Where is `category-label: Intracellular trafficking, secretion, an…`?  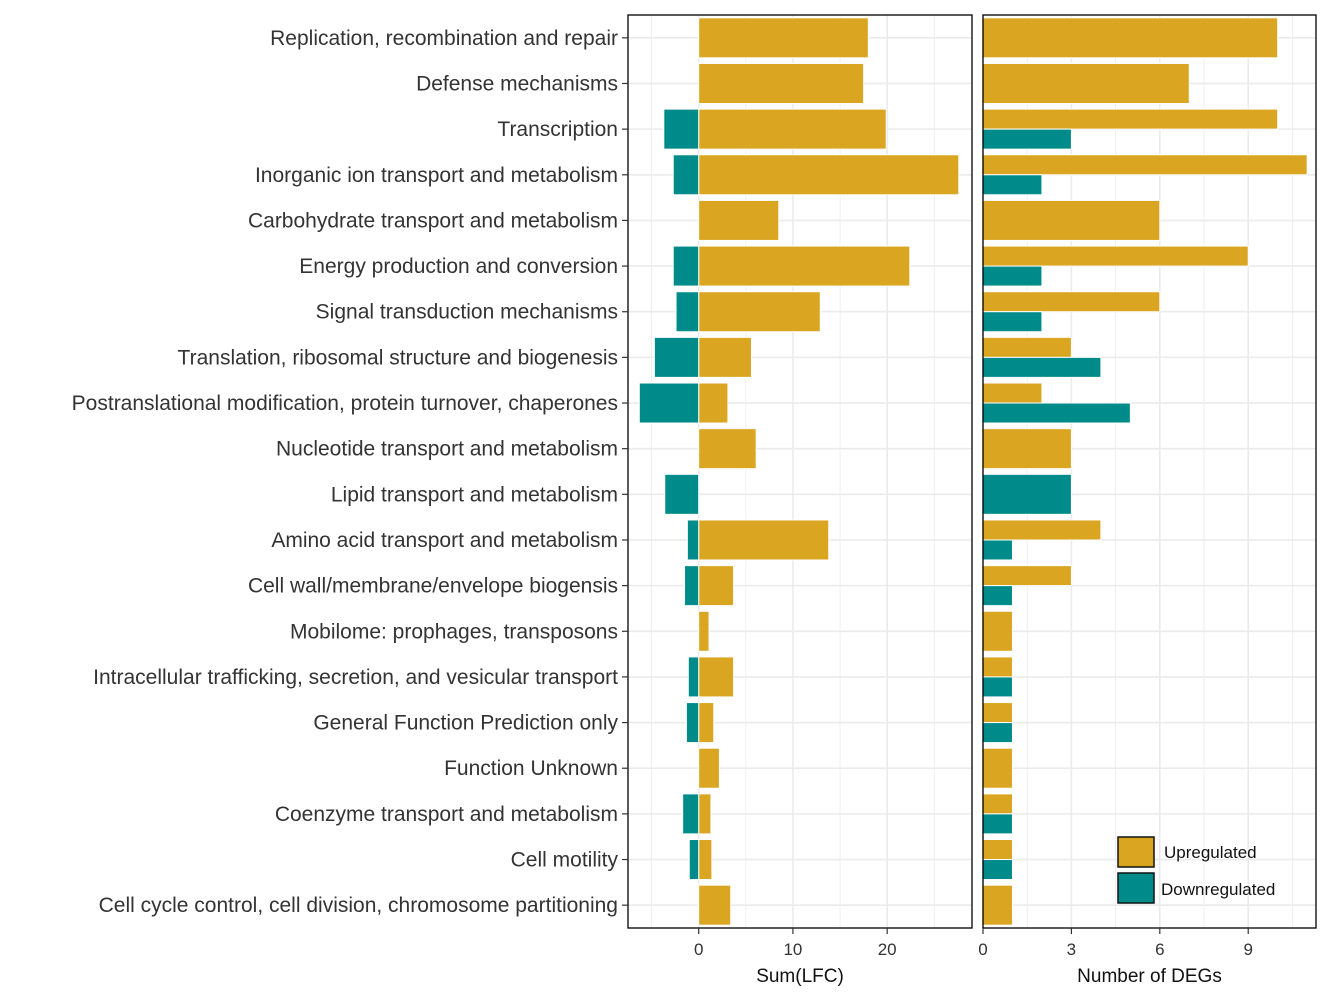 category-label: Intracellular trafficking, secretion, an… is located at coordinates (355, 677).